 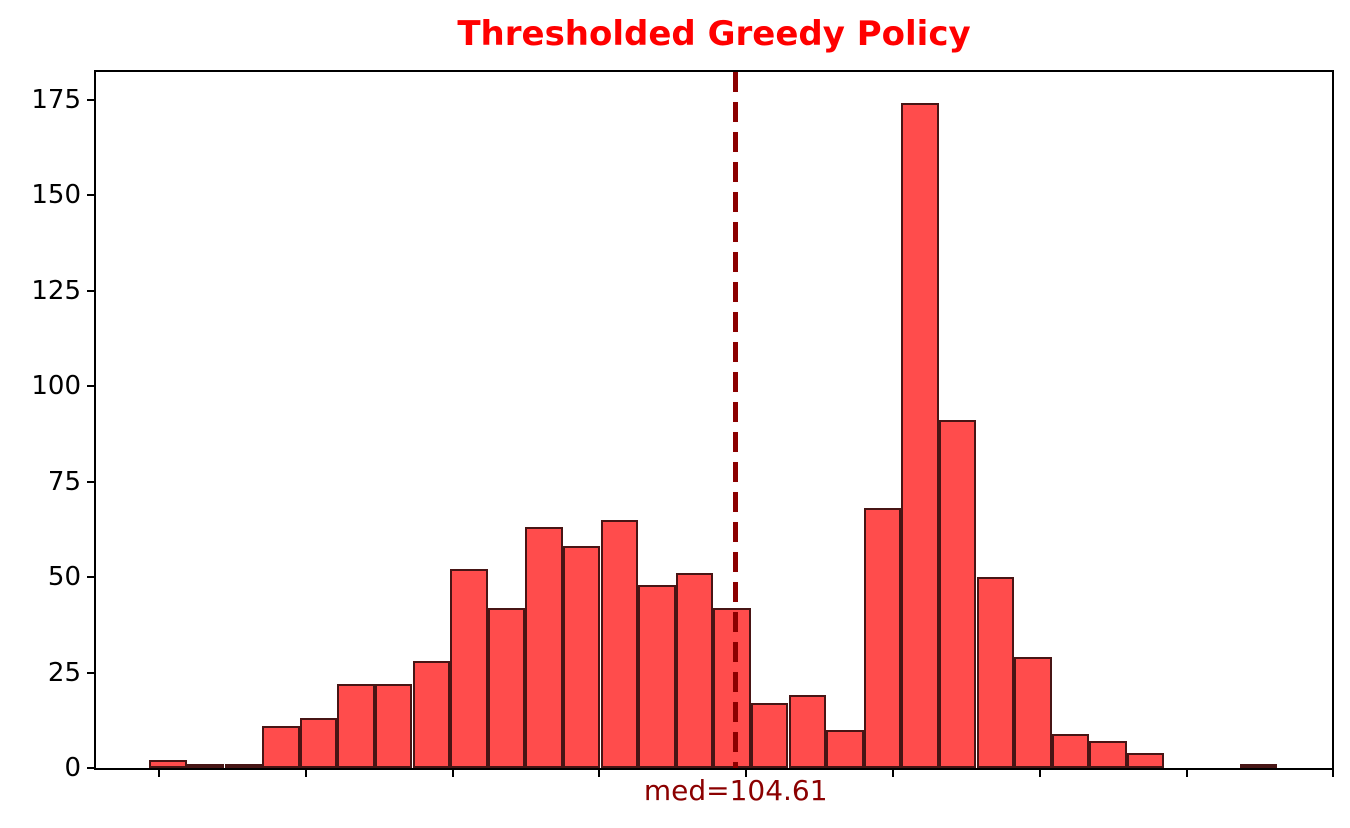 I want to click on chart-title: Thresholded Greedy Policy, so click(x=714, y=34).